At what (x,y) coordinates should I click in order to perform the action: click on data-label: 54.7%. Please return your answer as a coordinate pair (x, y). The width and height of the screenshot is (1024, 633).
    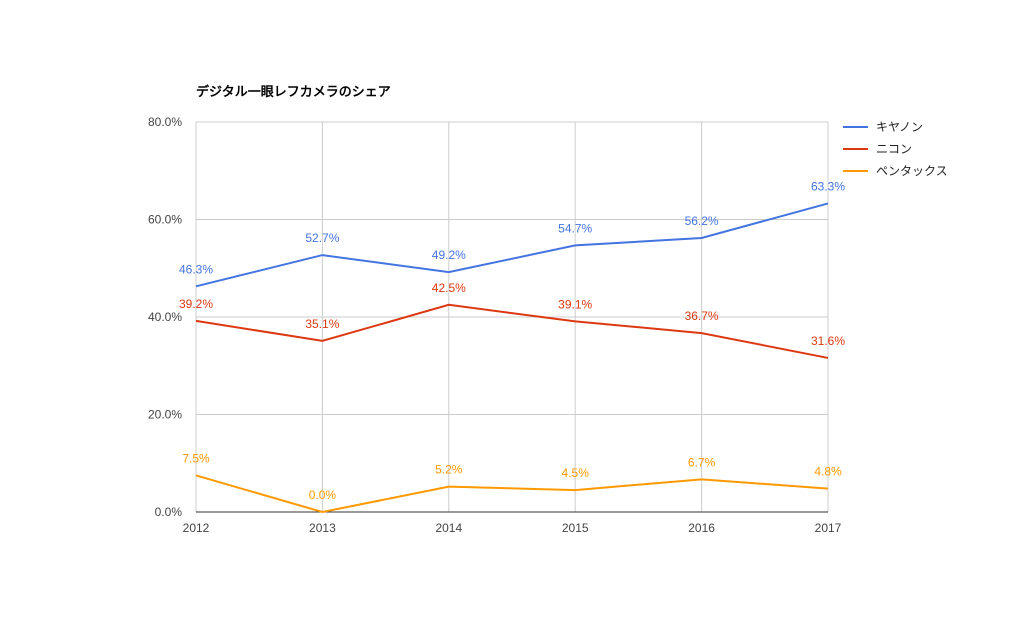
    Looking at the image, I should click on (575, 228).